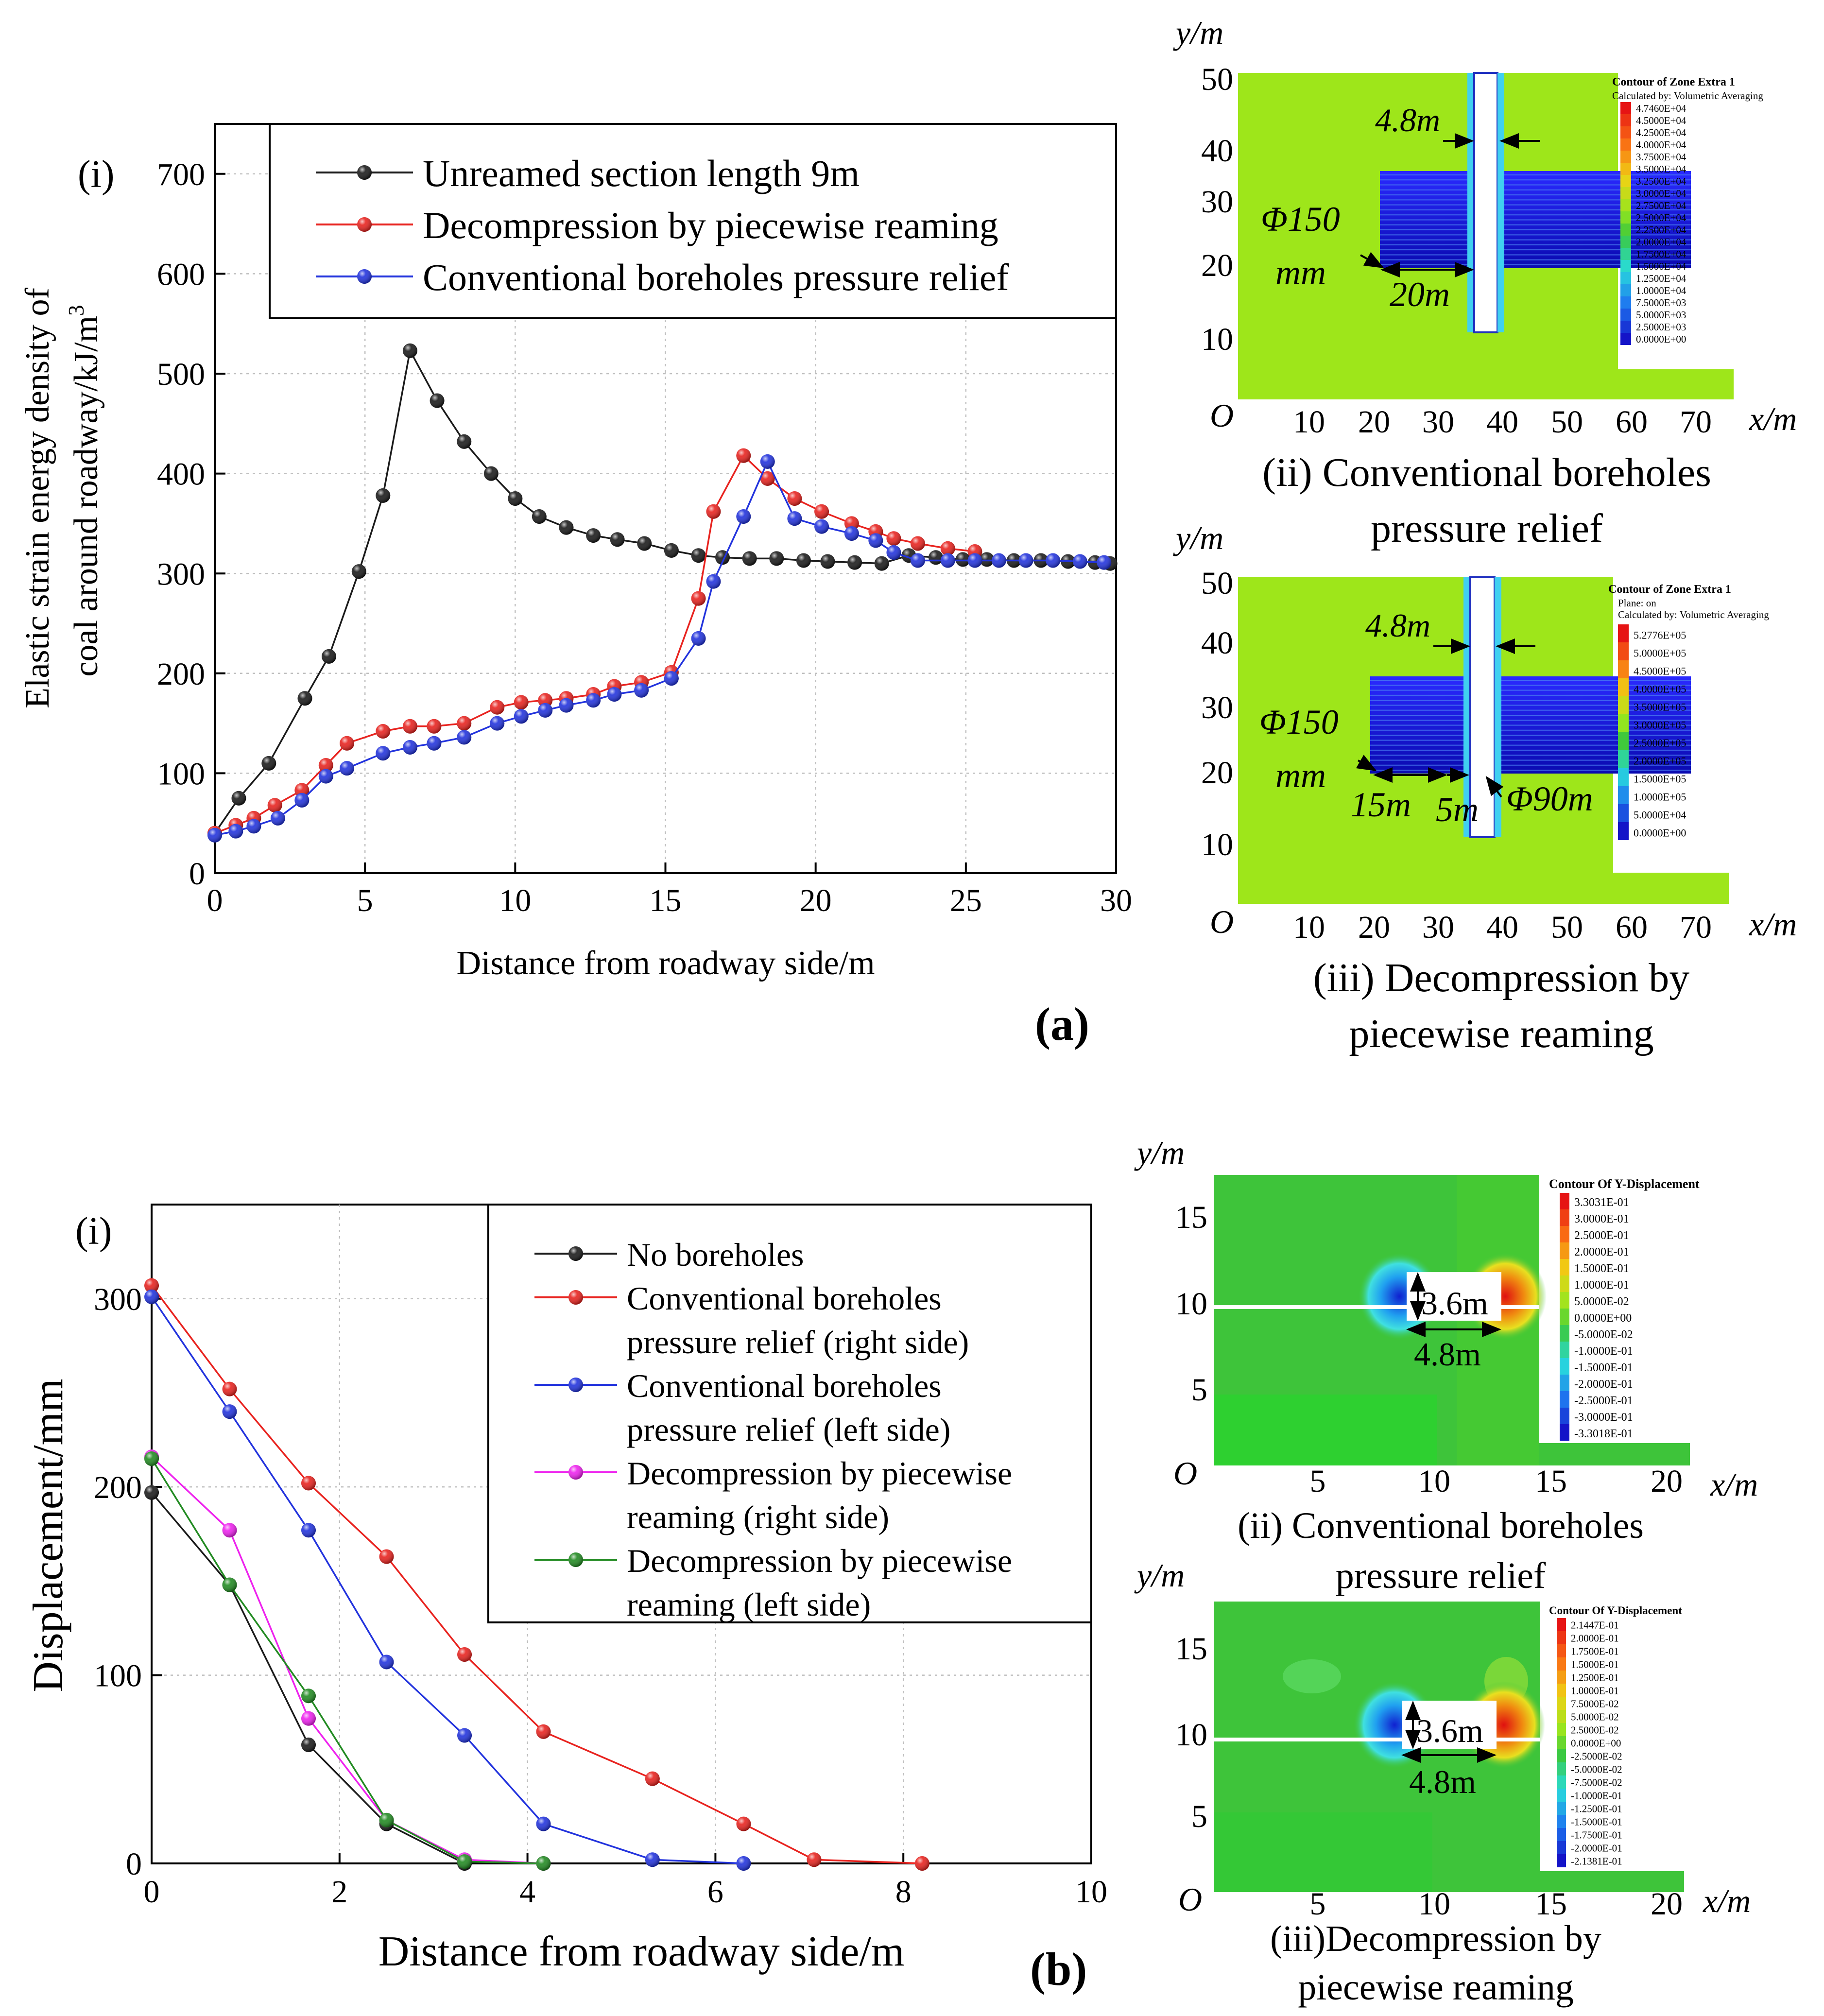  What do you see at coordinates (1632, 422) in the screenshot?
I see `contourII-axes-x-5: 60` at bounding box center [1632, 422].